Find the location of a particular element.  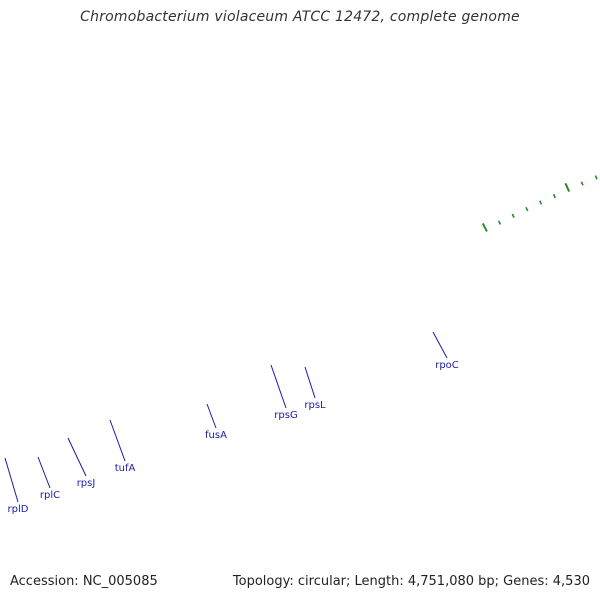

accession-text: Accession: NC_005085 is located at coordinates (84, 581).